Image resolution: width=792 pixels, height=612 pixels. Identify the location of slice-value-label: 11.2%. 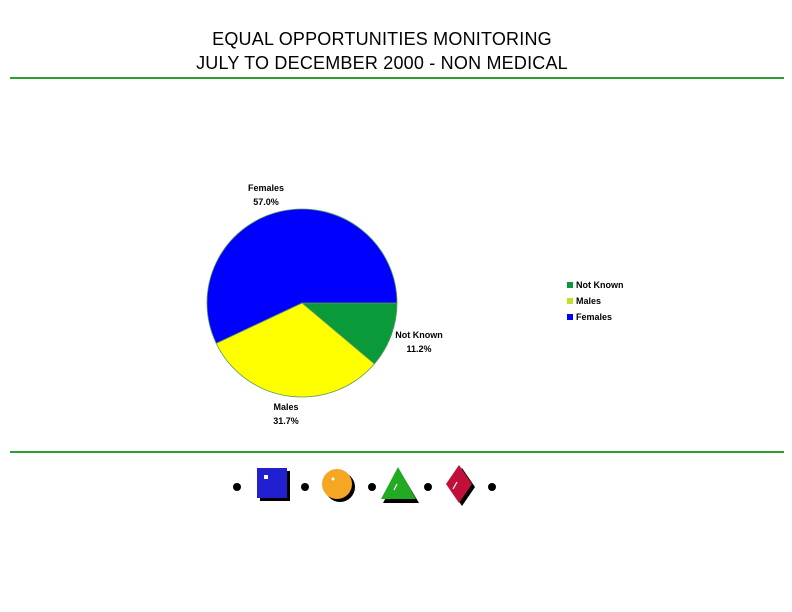
(418, 349).